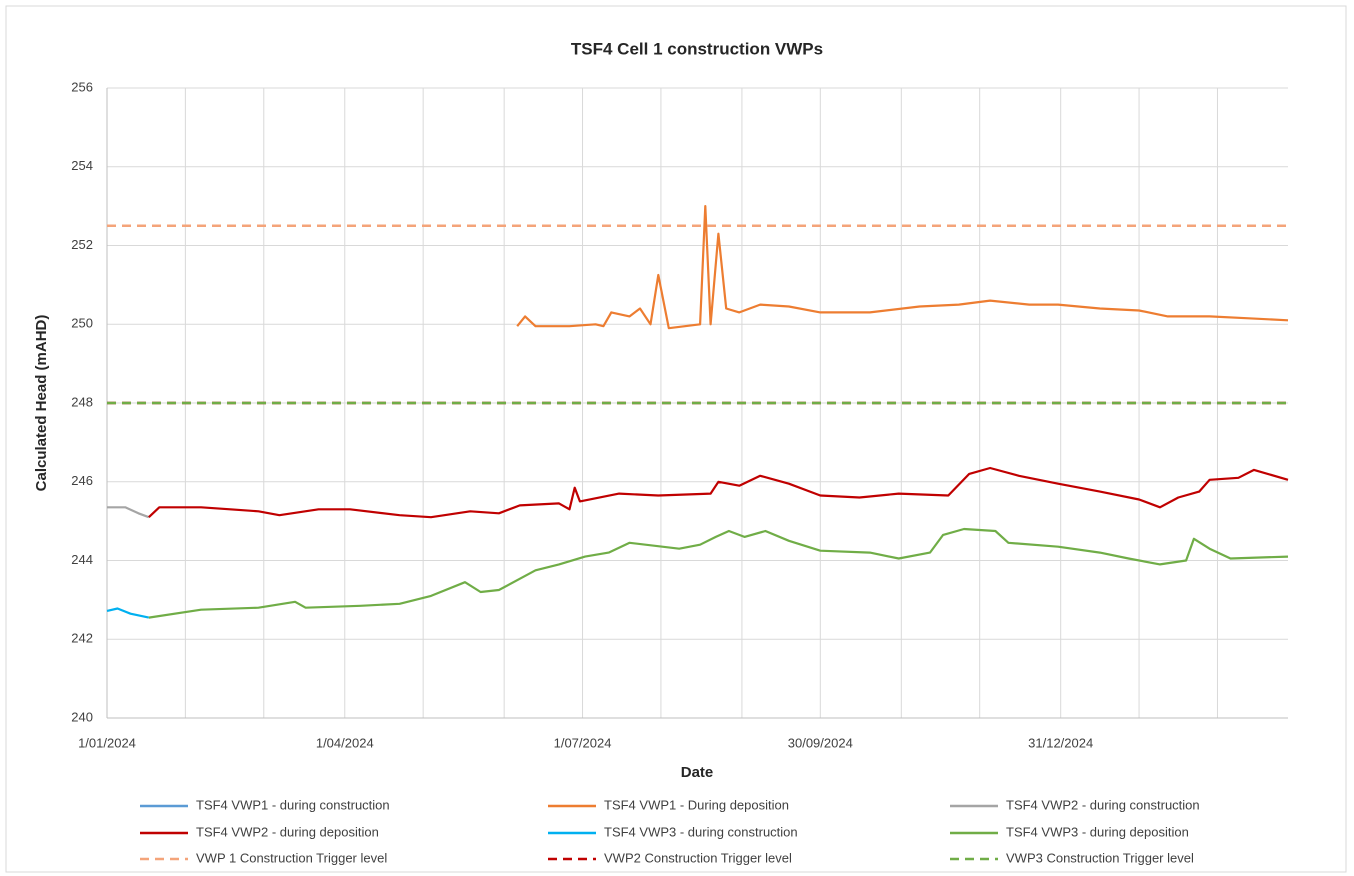  I want to click on y-tick-label: 254, so click(82, 165).